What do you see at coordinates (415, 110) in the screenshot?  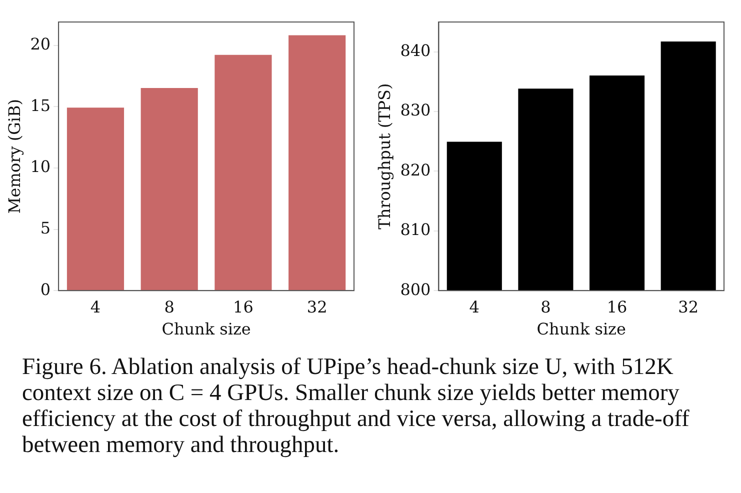 I see `y-tick-label: 830` at bounding box center [415, 110].